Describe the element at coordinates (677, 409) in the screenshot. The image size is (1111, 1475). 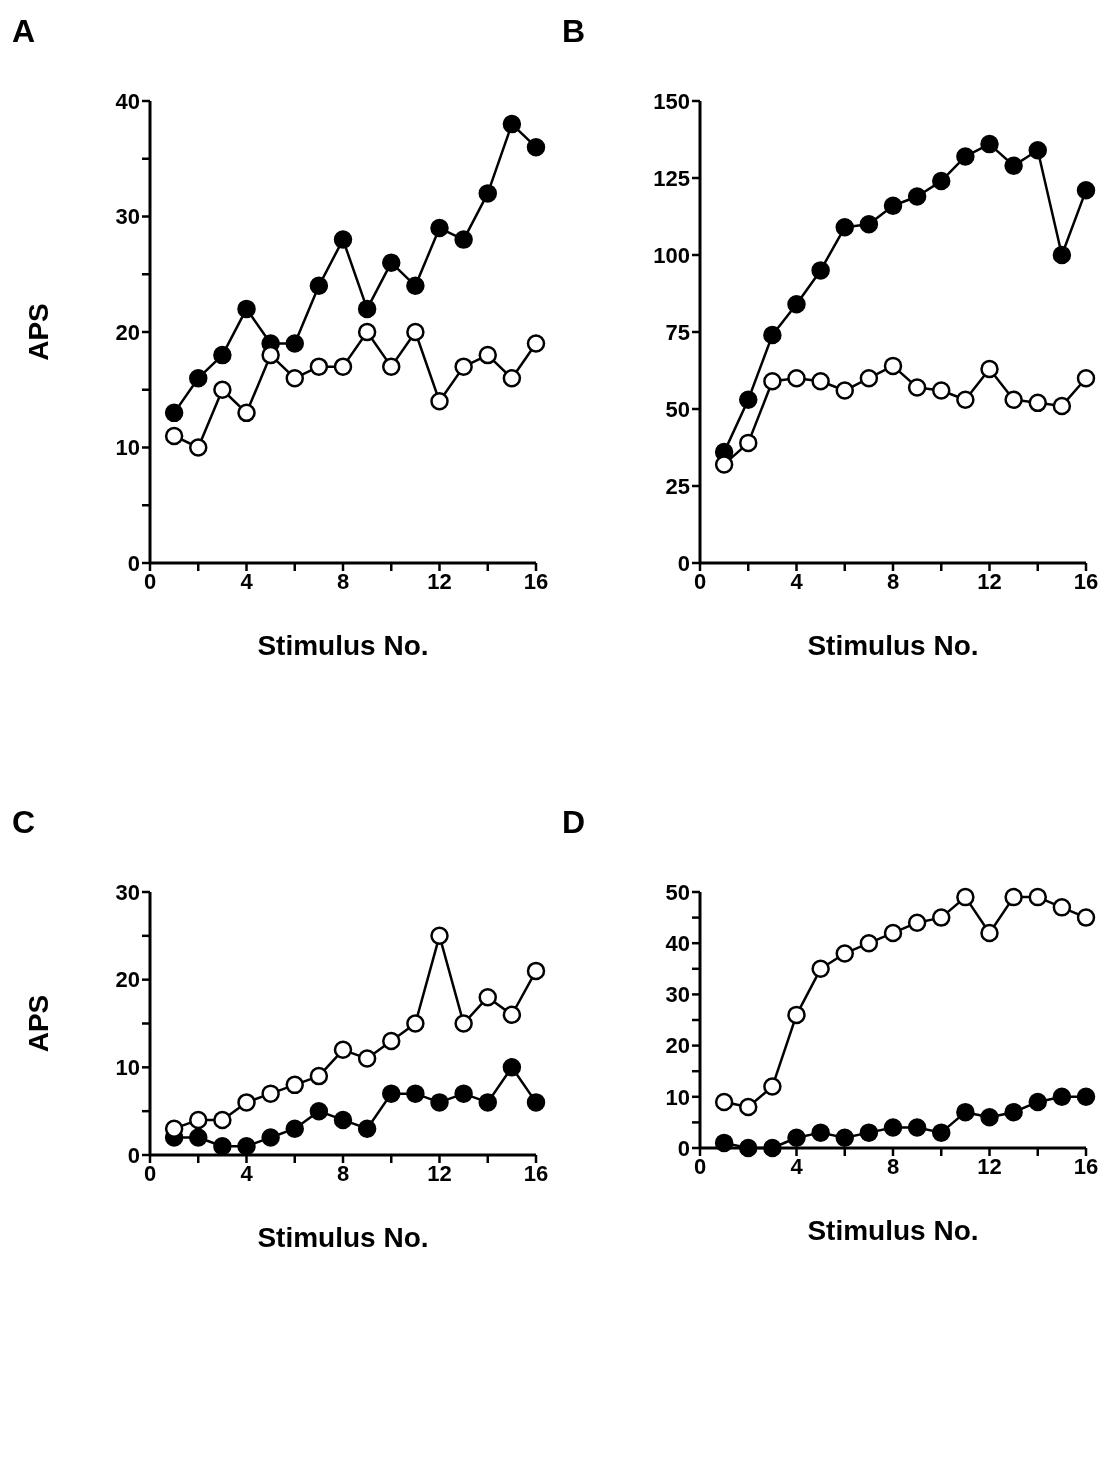
I see `y-tick-label: 50` at that location.